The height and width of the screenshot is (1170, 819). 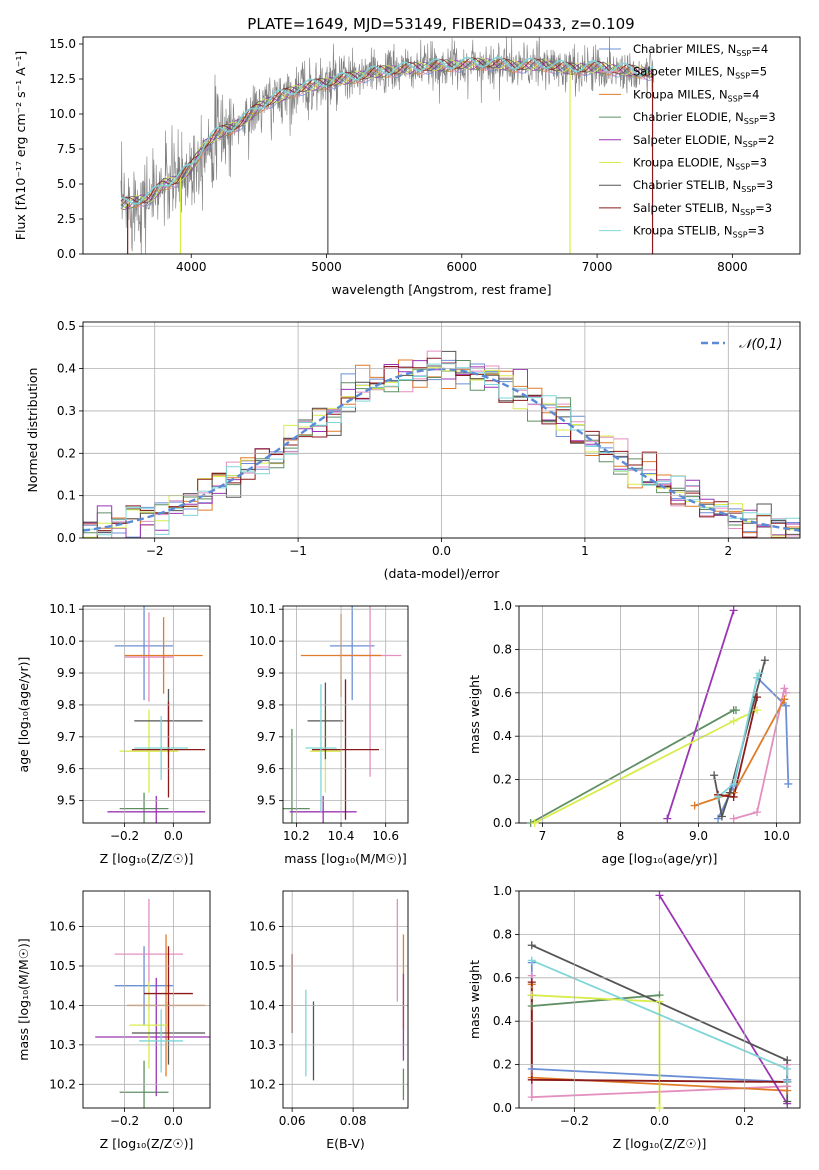 I want to click on panel-mass_vs_EBV: 0.06 0.08 10.2 10.3 10.4 10.5 10.6 E(B-V), so click(x=329, y=1020).